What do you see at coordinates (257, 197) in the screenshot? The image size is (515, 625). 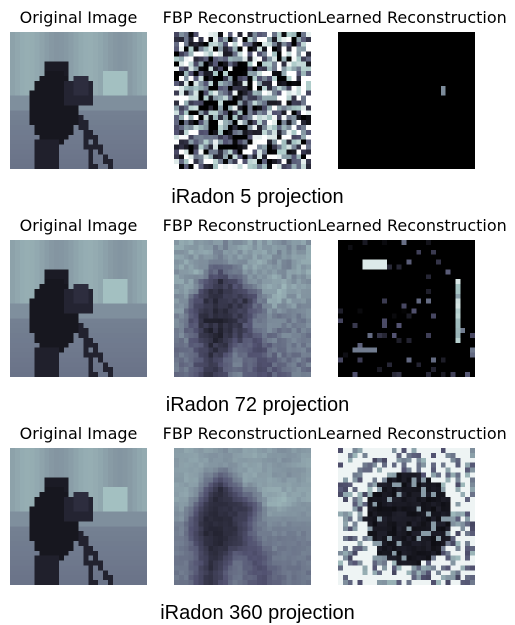 I see `row1-caption: iRadon 5 projection` at bounding box center [257, 197].